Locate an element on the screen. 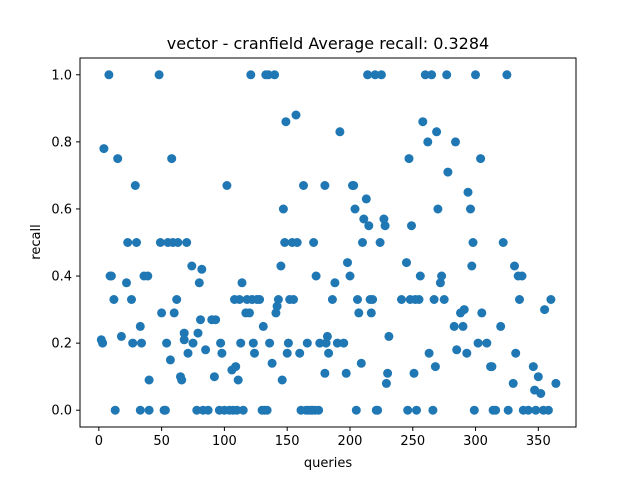 This screenshot has width=640, height=480. y-axis-label: recall is located at coordinates (36, 241).